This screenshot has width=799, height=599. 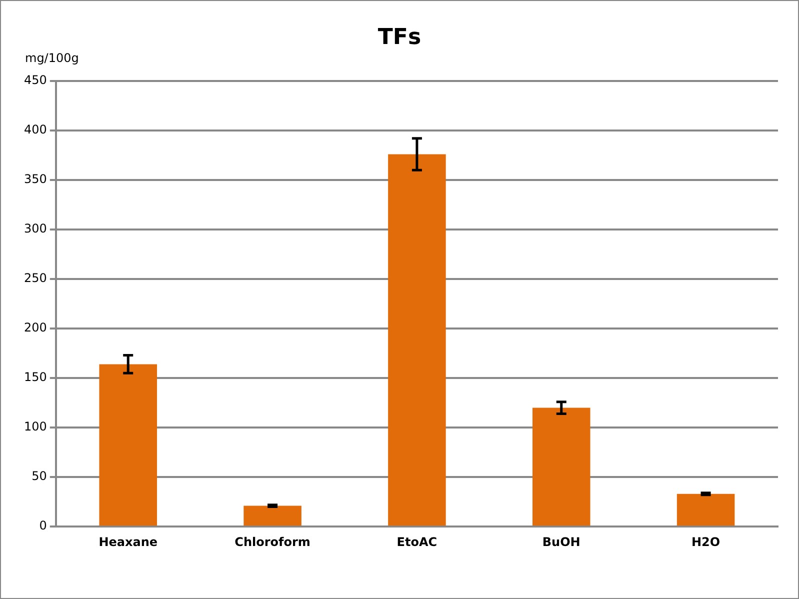 I want to click on x-tick-label: Chloroform, so click(x=272, y=541).